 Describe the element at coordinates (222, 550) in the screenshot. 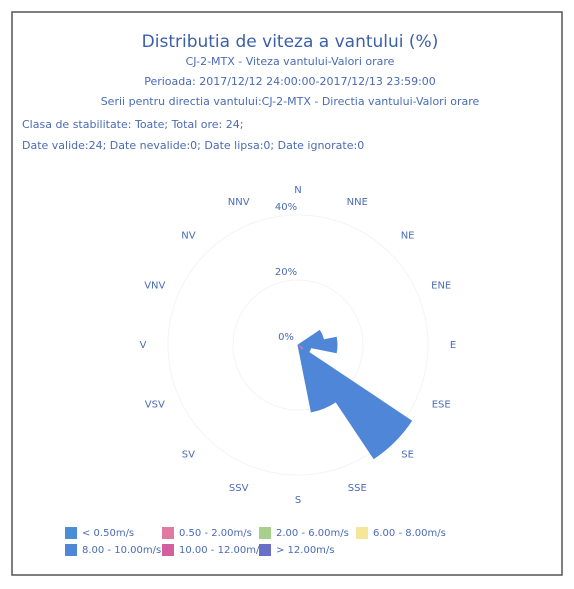

I see `legend-label: 10.00 - 12.00m/s` at that location.